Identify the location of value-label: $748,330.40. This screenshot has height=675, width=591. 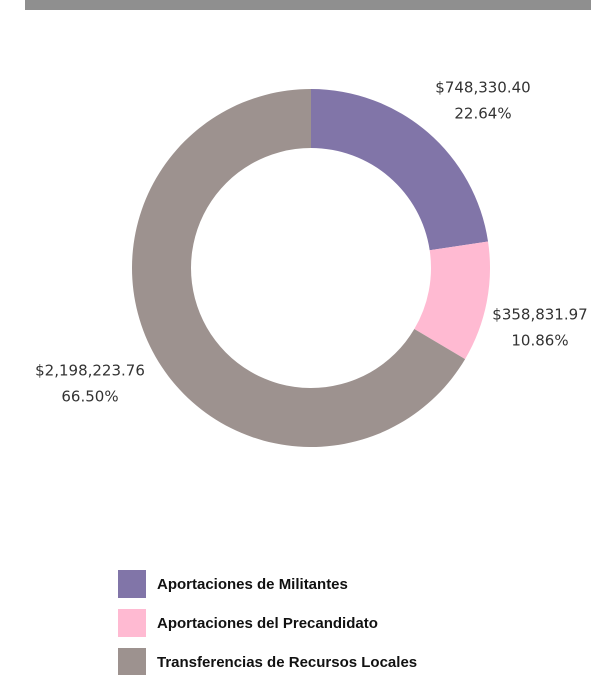
(482, 88).